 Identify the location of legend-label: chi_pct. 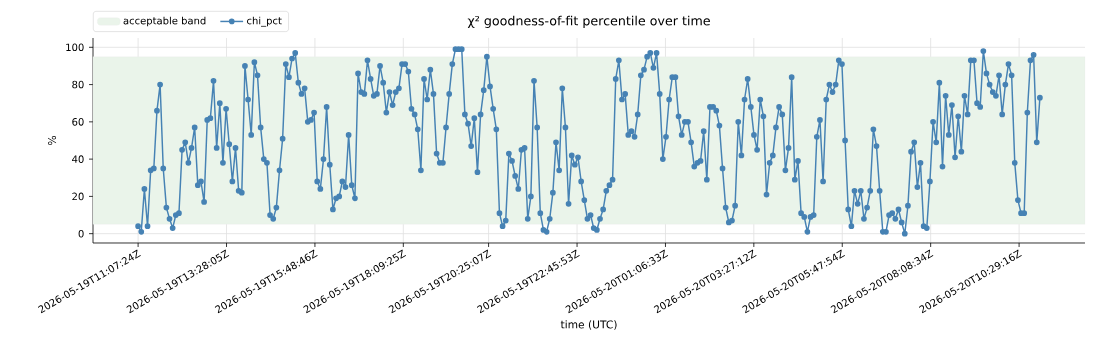
(264, 21).